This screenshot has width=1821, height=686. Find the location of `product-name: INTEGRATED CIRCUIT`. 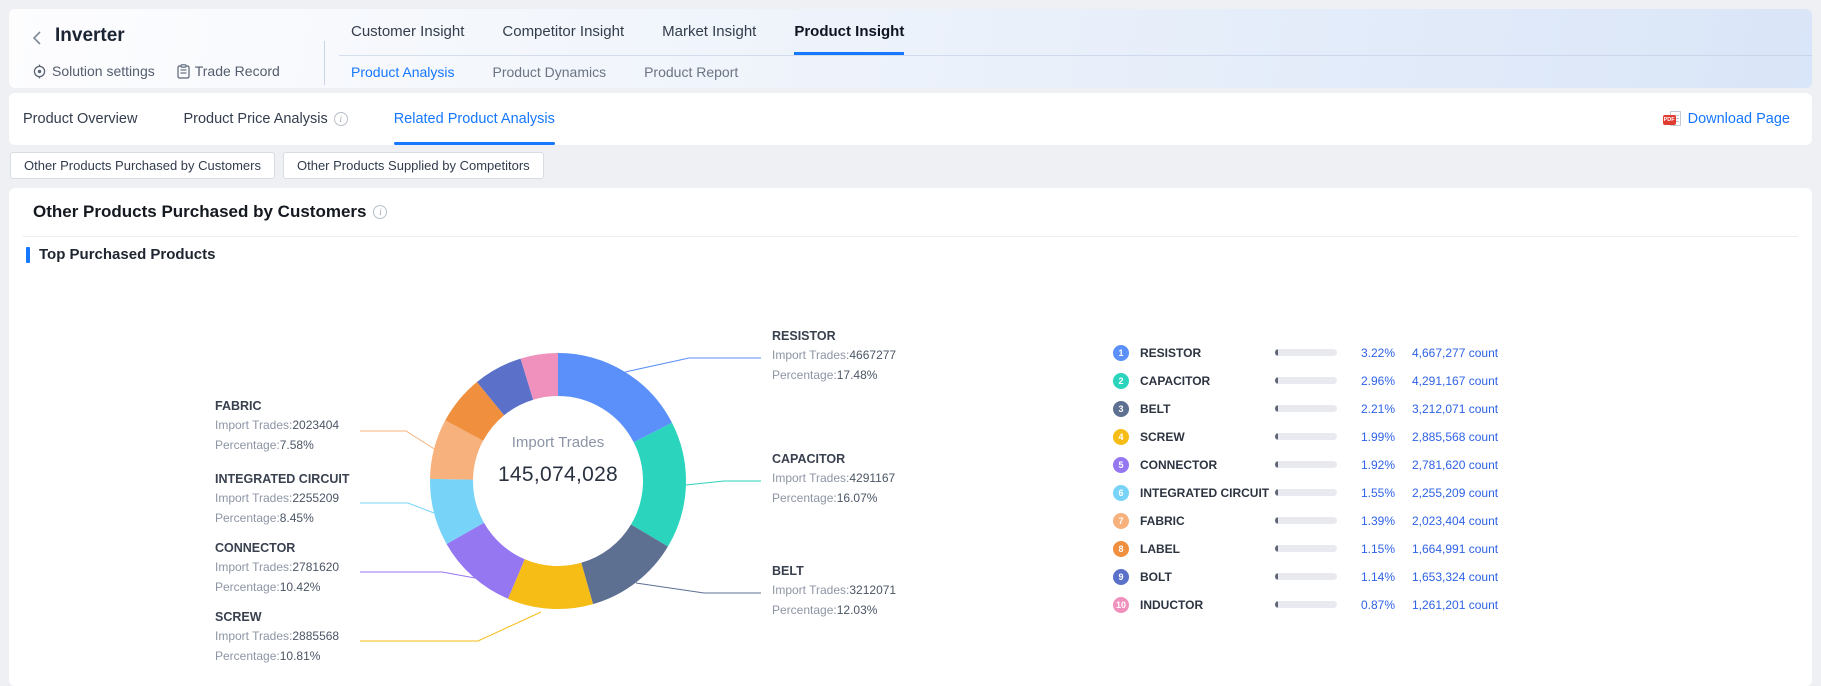

product-name: INTEGRATED CIRCUIT is located at coordinates (1205, 493).